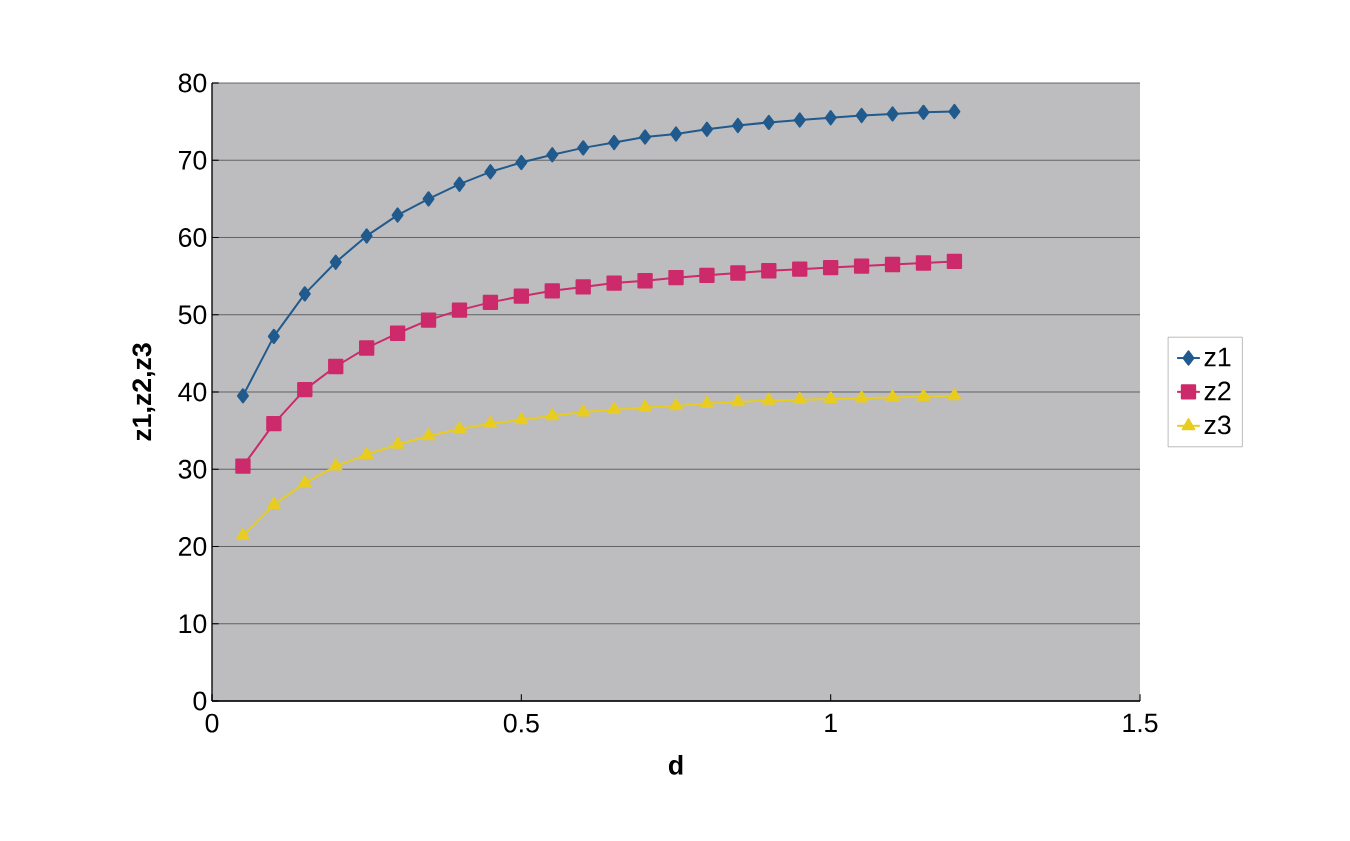 This screenshot has height=841, width=1350. What do you see at coordinates (1217, 391) in the screenshot?
I see `legend-label: z2` at bounding box center [1217, 391].